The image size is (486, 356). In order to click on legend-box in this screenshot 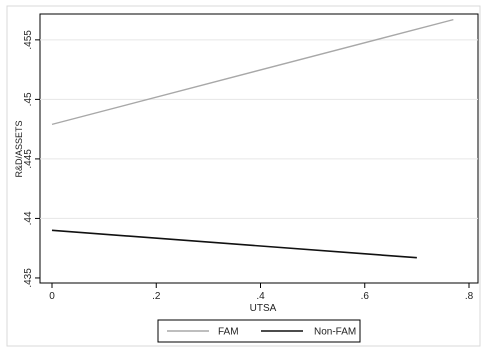, I will do `click(259, 331)`.